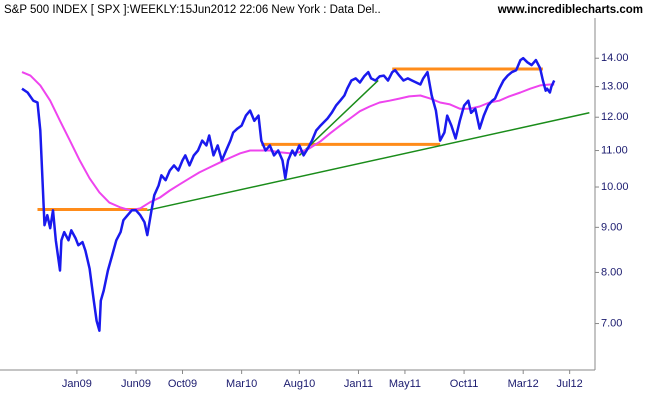  Describe the element at coordinates (611, 272) in the screenshot. I see `y-tick-label: 8.00` at that location.